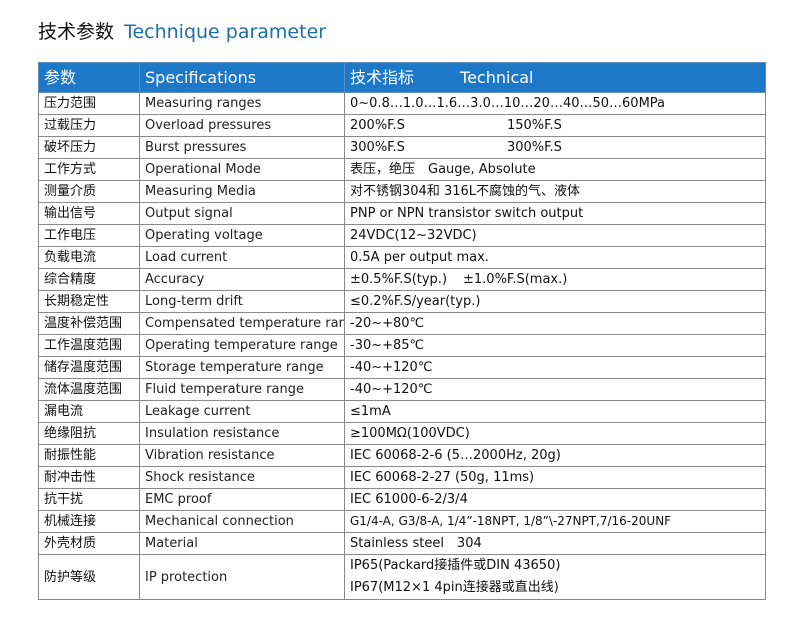  I want to click on param-cn: 漏电流, so click(89, 411).